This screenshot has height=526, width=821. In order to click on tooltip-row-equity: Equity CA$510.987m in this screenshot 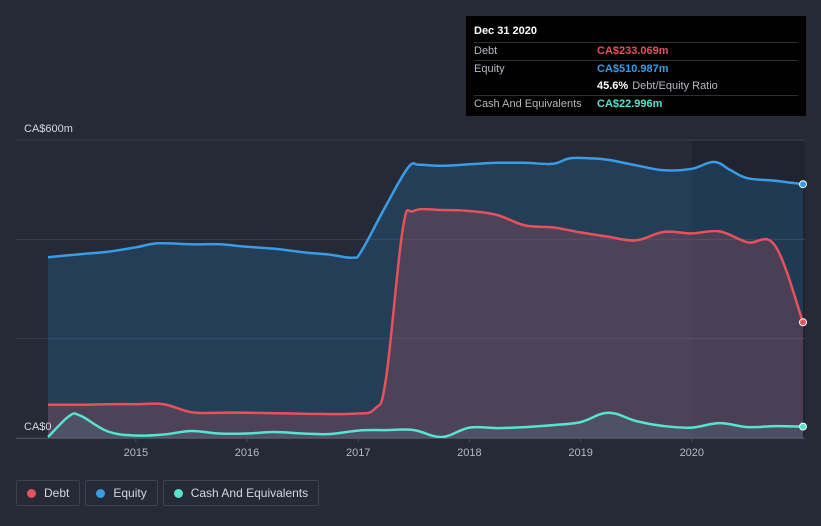, I will do `click(636, 69)`.